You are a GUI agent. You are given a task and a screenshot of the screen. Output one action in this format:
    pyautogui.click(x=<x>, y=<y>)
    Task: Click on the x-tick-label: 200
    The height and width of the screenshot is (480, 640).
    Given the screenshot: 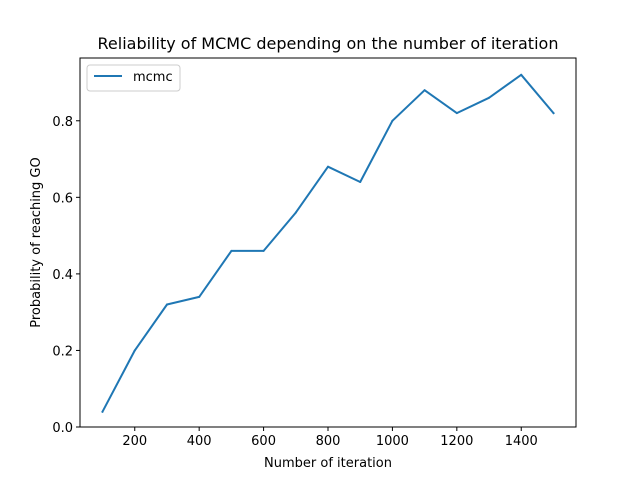 What is the action you would take?
    pyautogui.click(x=134, y=441)
    